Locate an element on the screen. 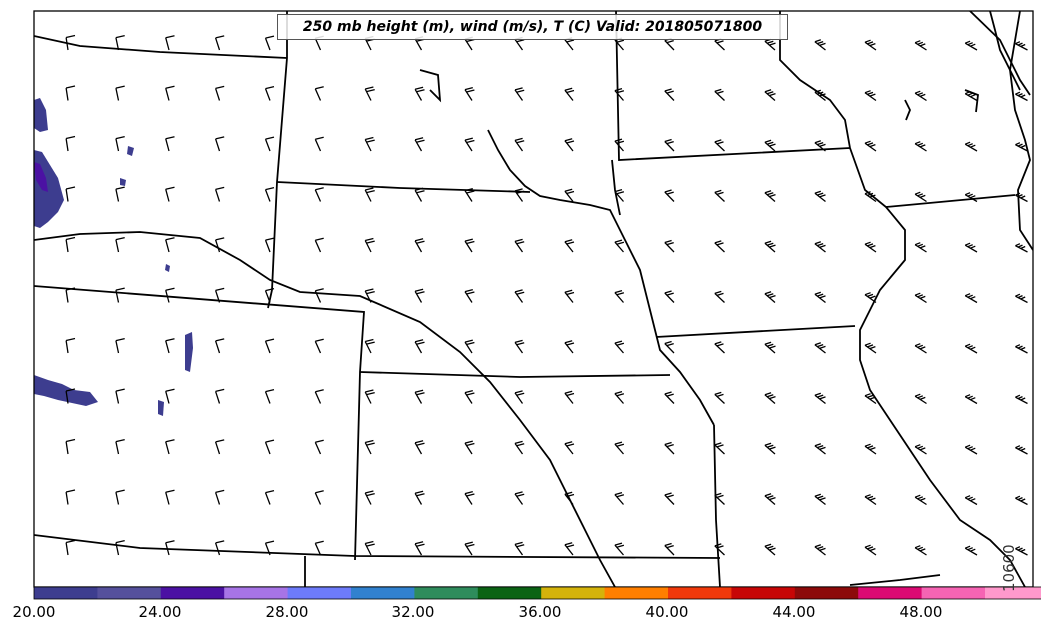  colorbar is located at coordinates (537, 593).